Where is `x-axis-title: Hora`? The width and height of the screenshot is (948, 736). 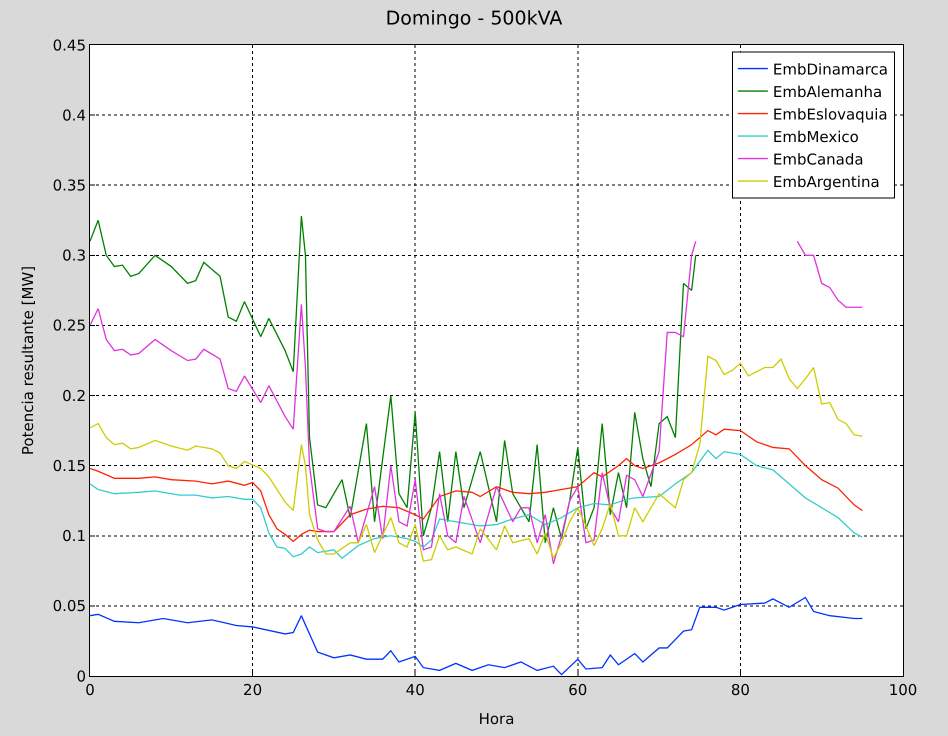 x-axis-title: Hora is located at coordinates (496, 719).